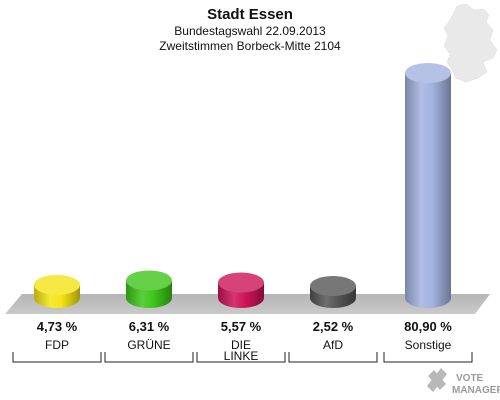  I want to click on chart-subtitle-election: Bundestagswahl 22.09.2013, so click(250, 31).